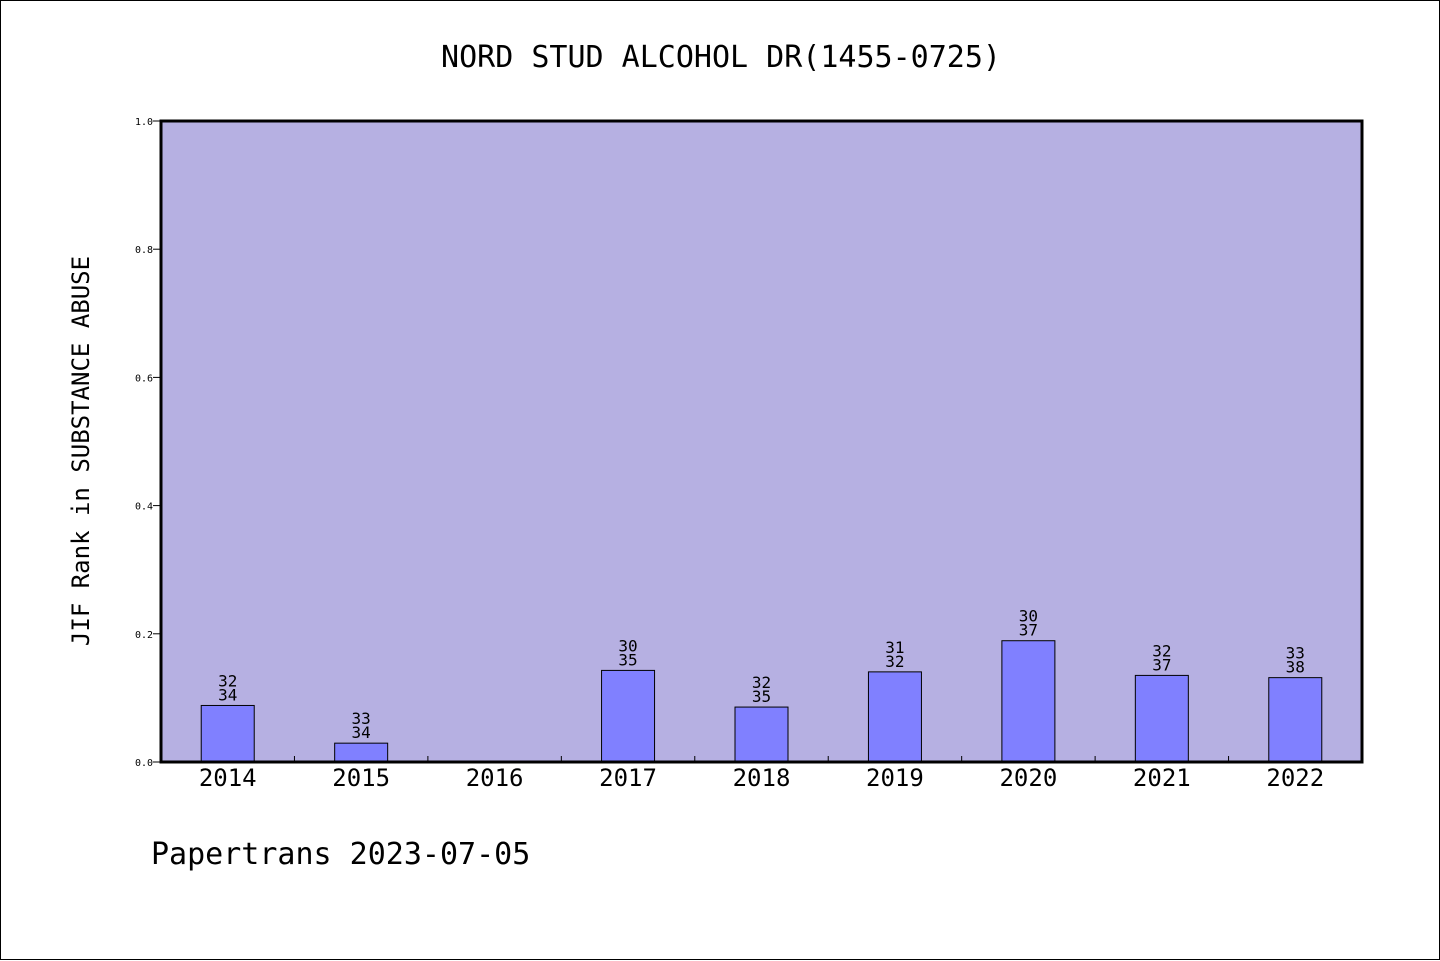 The image size is (1440, 961). I want to click on x-tick-label: 2014, so click(228, 778).